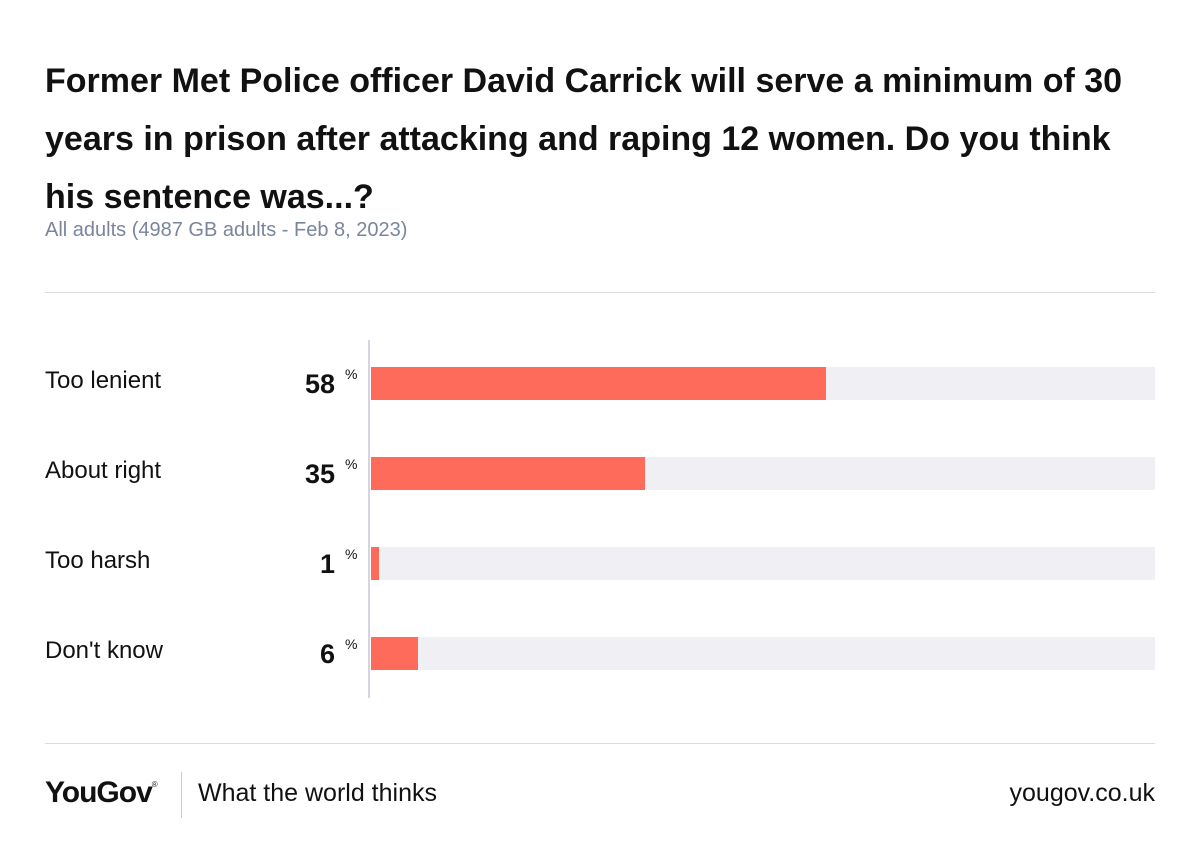 Image resolution: width=1200 pixels, height=864 pixels. What do you see at coordinates (101, 792) in the screenshot?
I see `yougov-logo: YouGov®` at bounding box center [101, 792].